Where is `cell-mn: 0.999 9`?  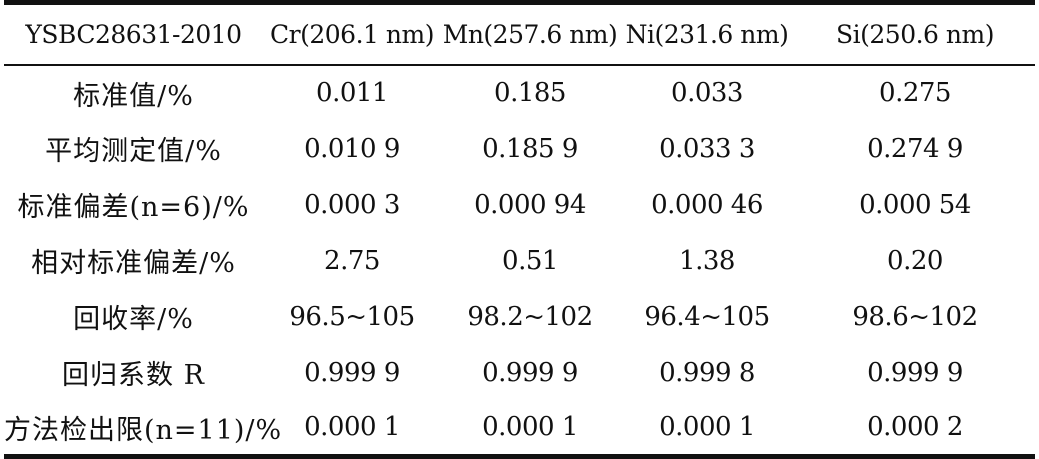 cell-mn: 0.999 9 is located at coordinates (530, 372).